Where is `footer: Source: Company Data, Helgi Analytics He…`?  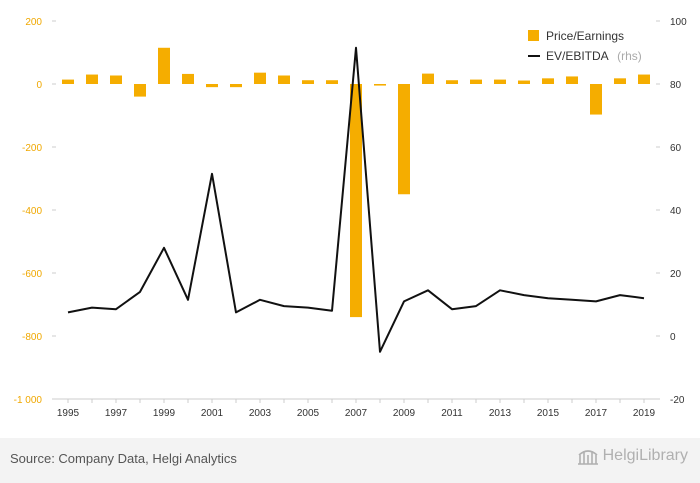
footer: Source: Company Data, Helgi Analytics He… is located at coordinates (350, 460).